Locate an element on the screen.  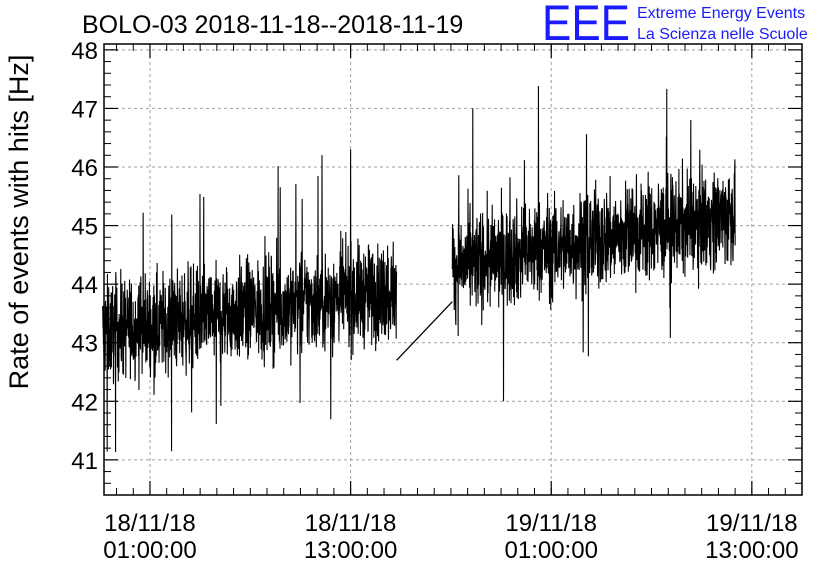
y-tick-label: 45 is located at coordinates (84, 227).